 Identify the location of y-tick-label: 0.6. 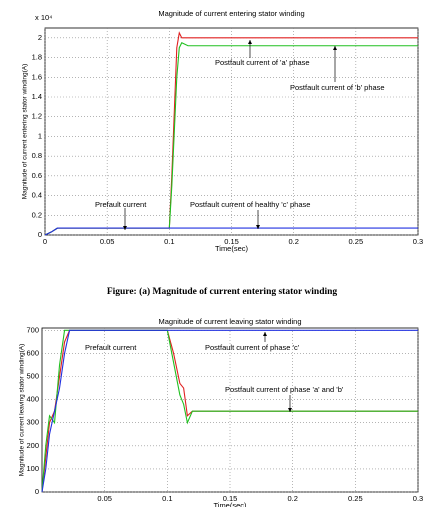
(37, 175).